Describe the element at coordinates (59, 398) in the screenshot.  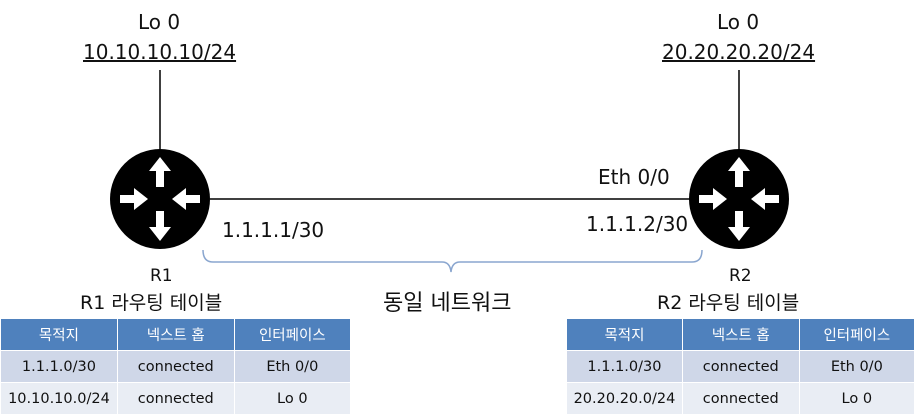
I see `cell-destination: 10.10.10.0/24` at that location.